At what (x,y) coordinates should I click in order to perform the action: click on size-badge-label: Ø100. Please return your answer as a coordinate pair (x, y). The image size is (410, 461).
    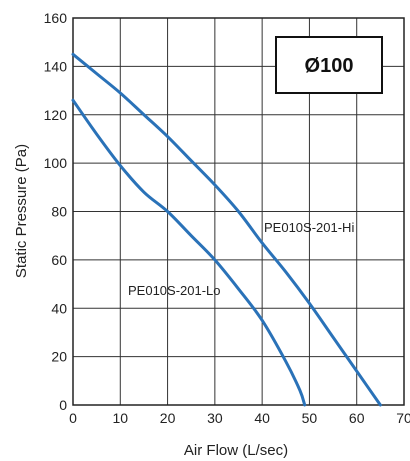
    Looking at the image, I should click on (329, 66).